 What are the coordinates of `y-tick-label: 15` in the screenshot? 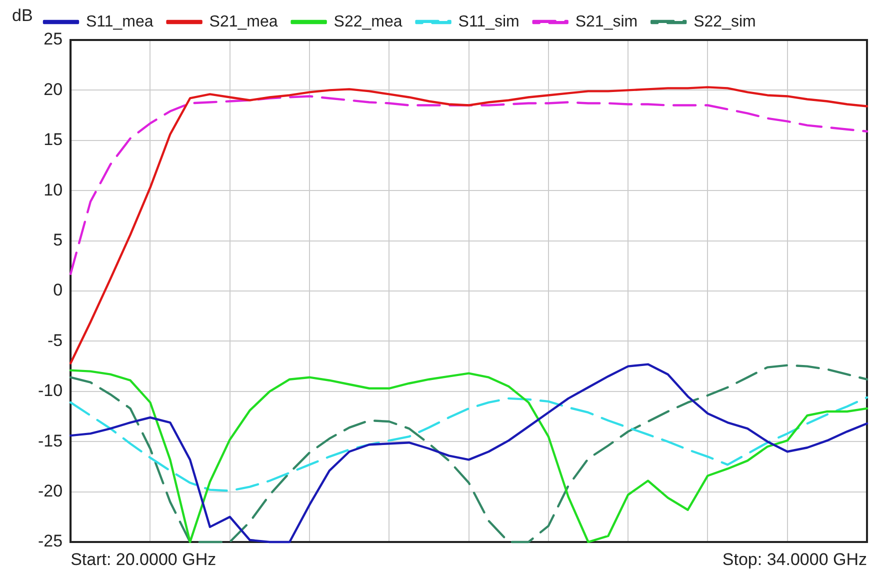 It's located at (53, 140).